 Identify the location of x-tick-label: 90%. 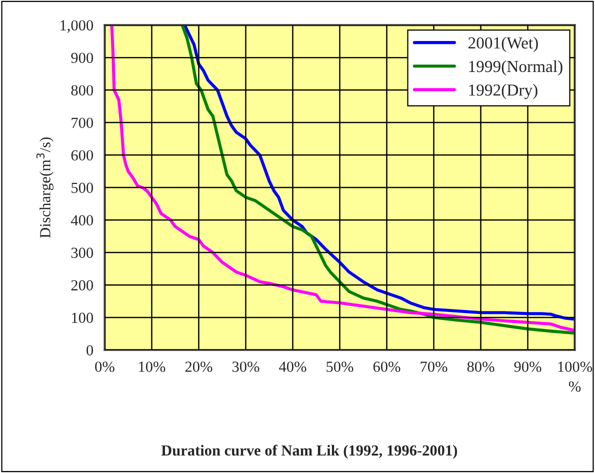
(528, 367).